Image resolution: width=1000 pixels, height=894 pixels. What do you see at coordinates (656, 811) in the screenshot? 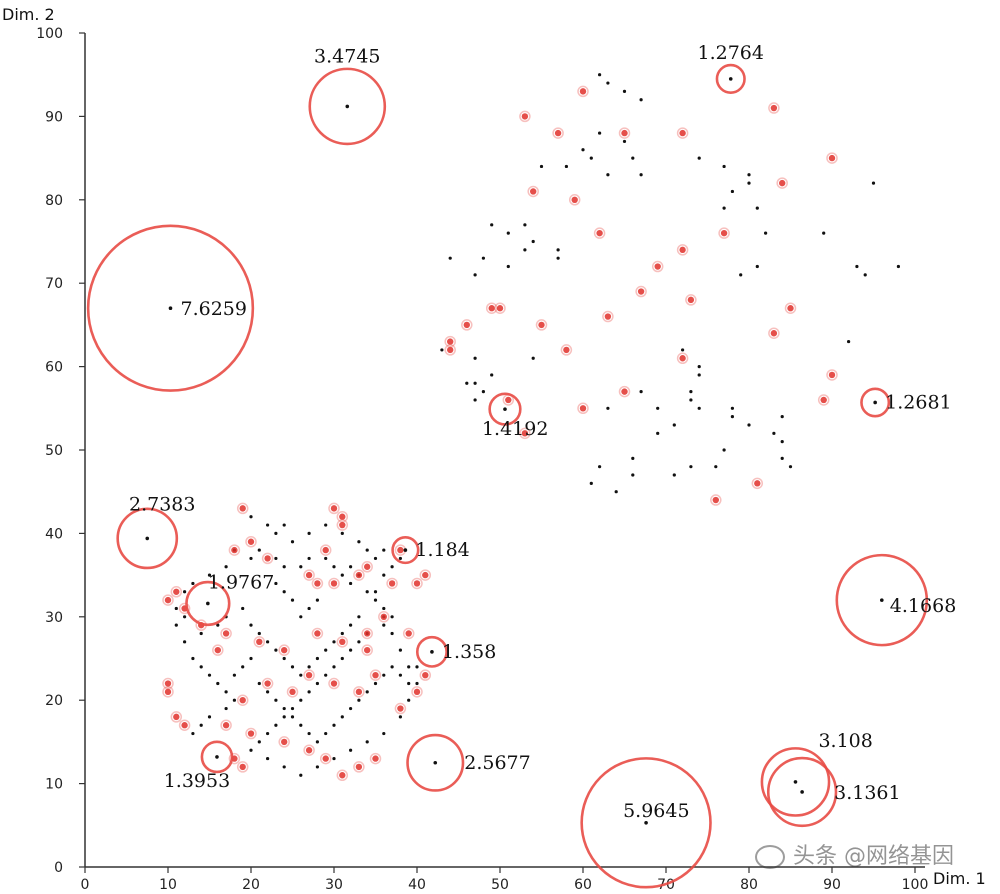
I see `outlier-score-label: 5.9645` at bounding box center [656, 811].